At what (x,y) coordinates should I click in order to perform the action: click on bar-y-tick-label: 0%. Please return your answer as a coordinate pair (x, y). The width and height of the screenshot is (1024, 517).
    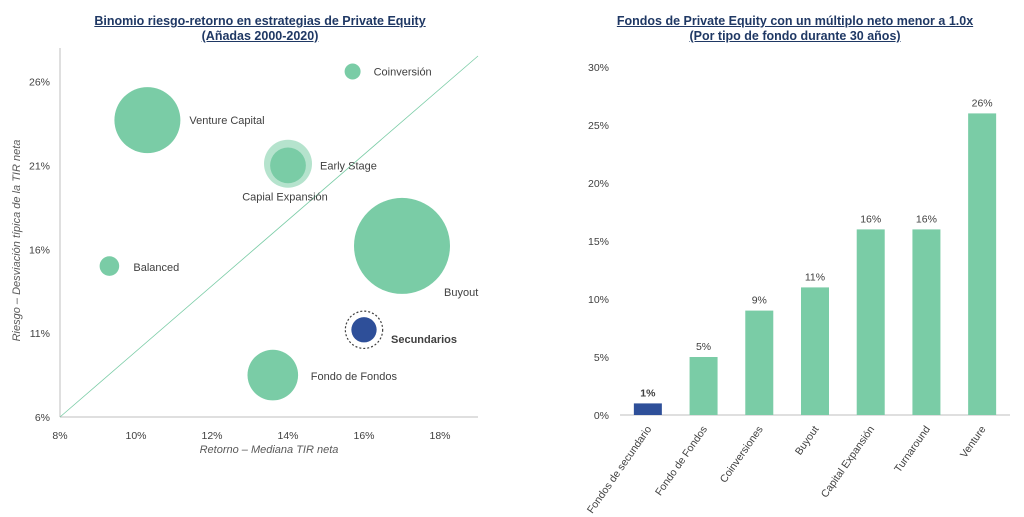
    Looking at the image, I should click on (601, 416).